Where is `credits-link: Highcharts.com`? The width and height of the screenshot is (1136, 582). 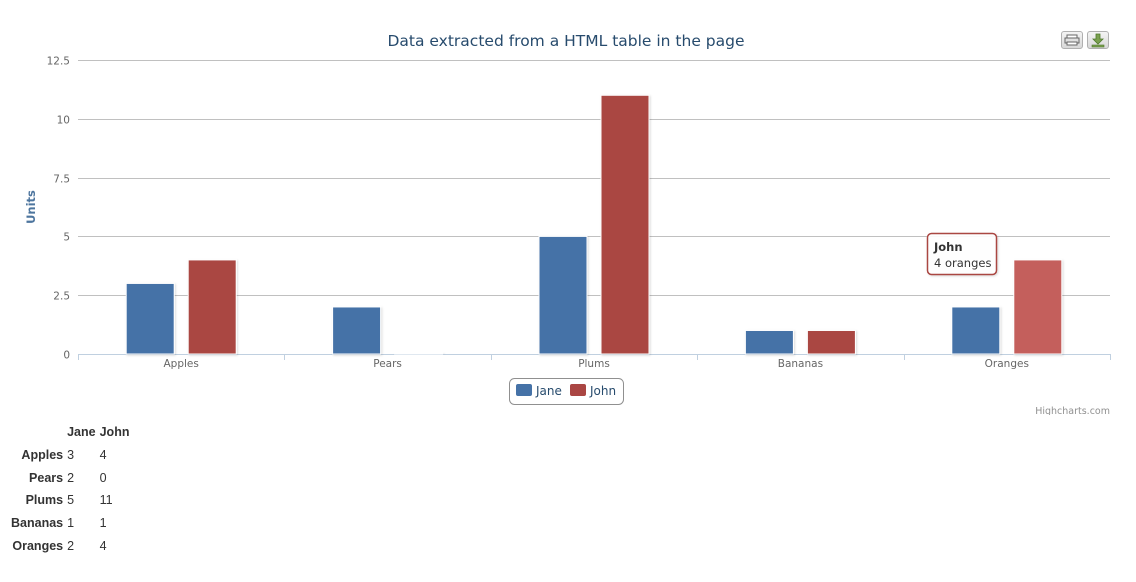
credits-link: Highcharts.com is located at coordinates (1072, 410).